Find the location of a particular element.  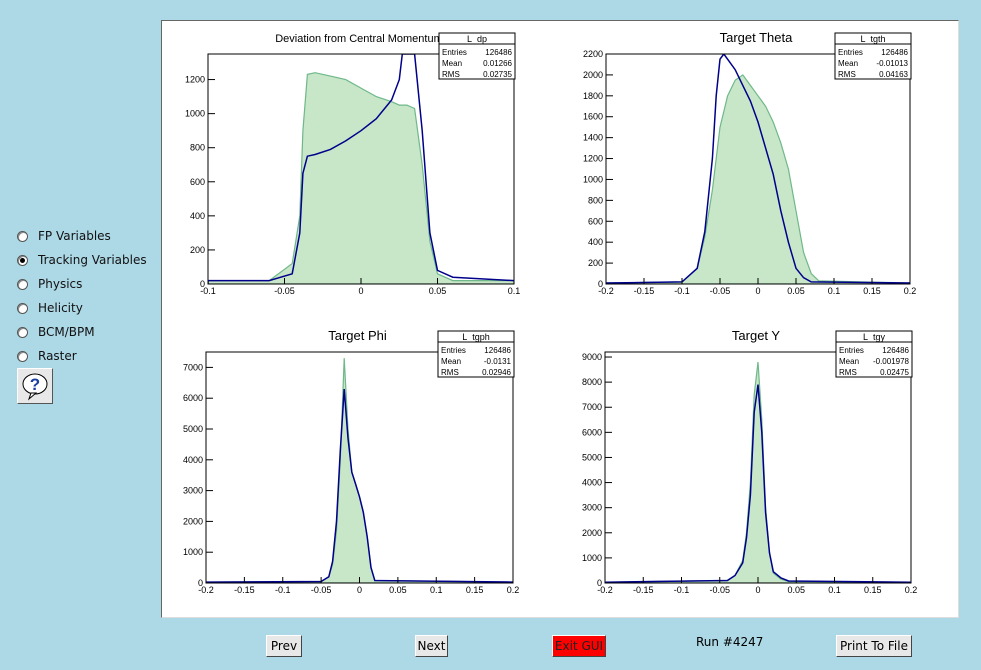

histogram-series-filled is located at coordinates (758, 179).